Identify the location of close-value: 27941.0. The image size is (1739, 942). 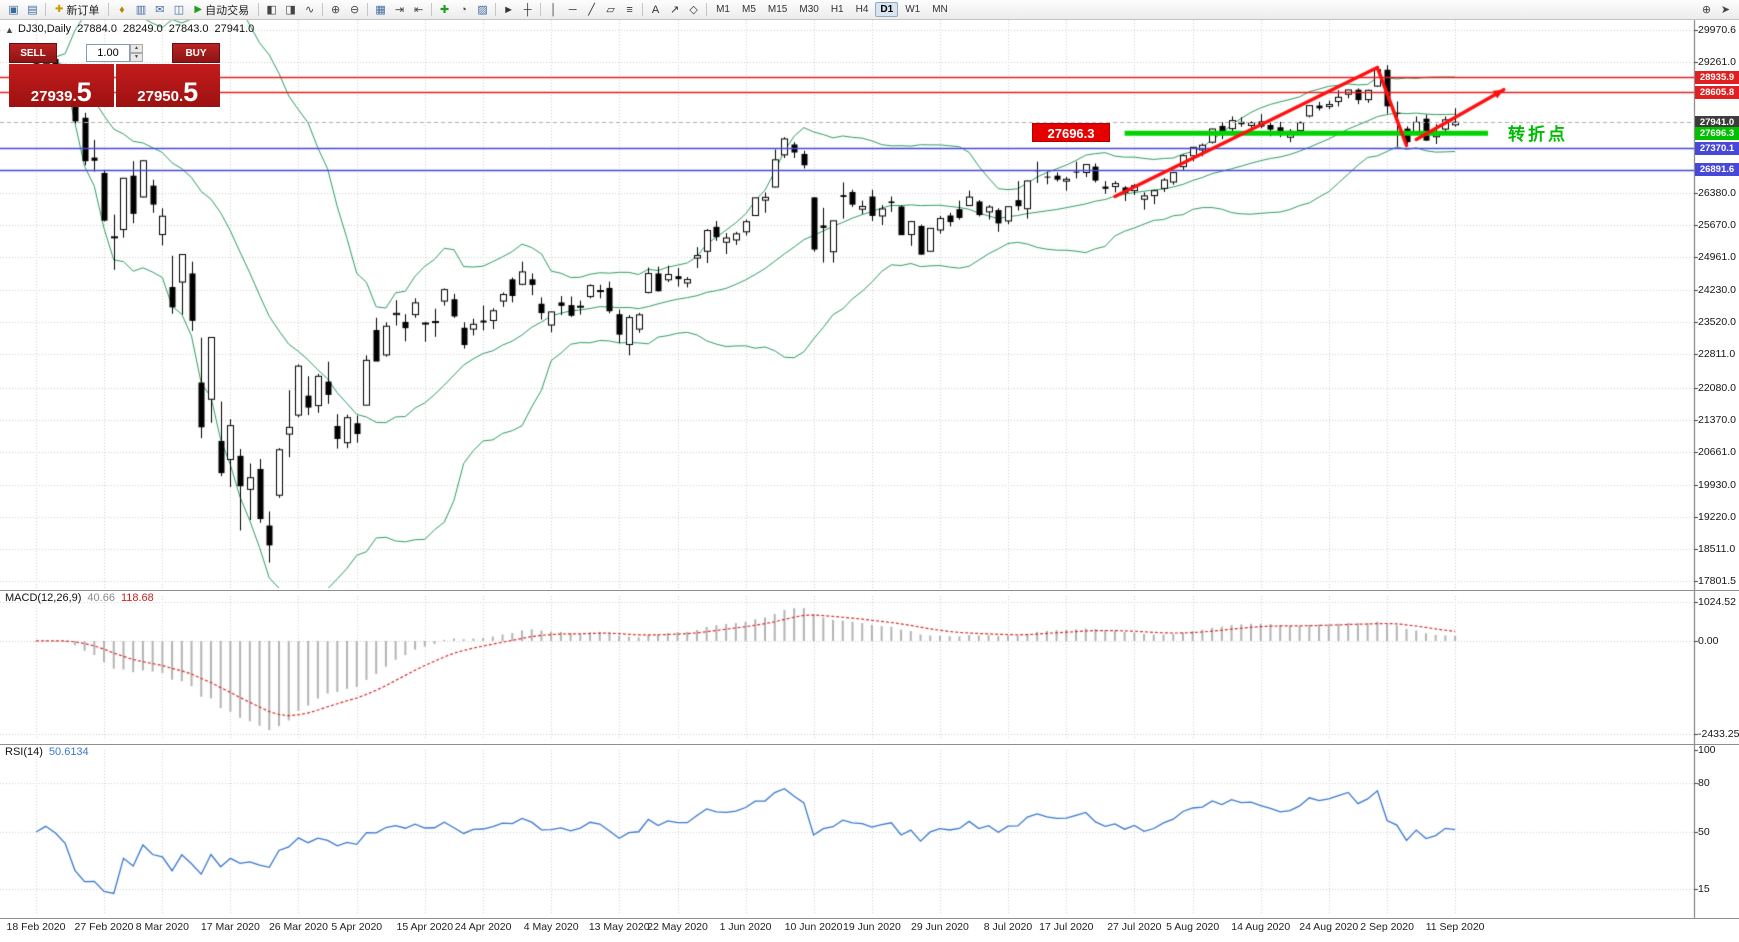
(234, 29).